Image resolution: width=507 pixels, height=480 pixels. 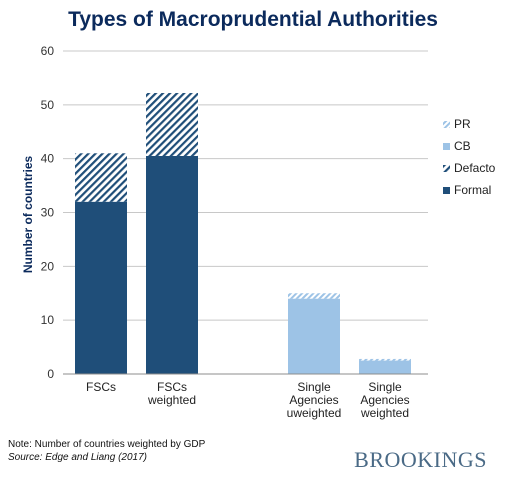 What do you see at coordinates (446, 190) in the screenshot?
I see `legend-swatch-formal` at bounding box center [446, 190].